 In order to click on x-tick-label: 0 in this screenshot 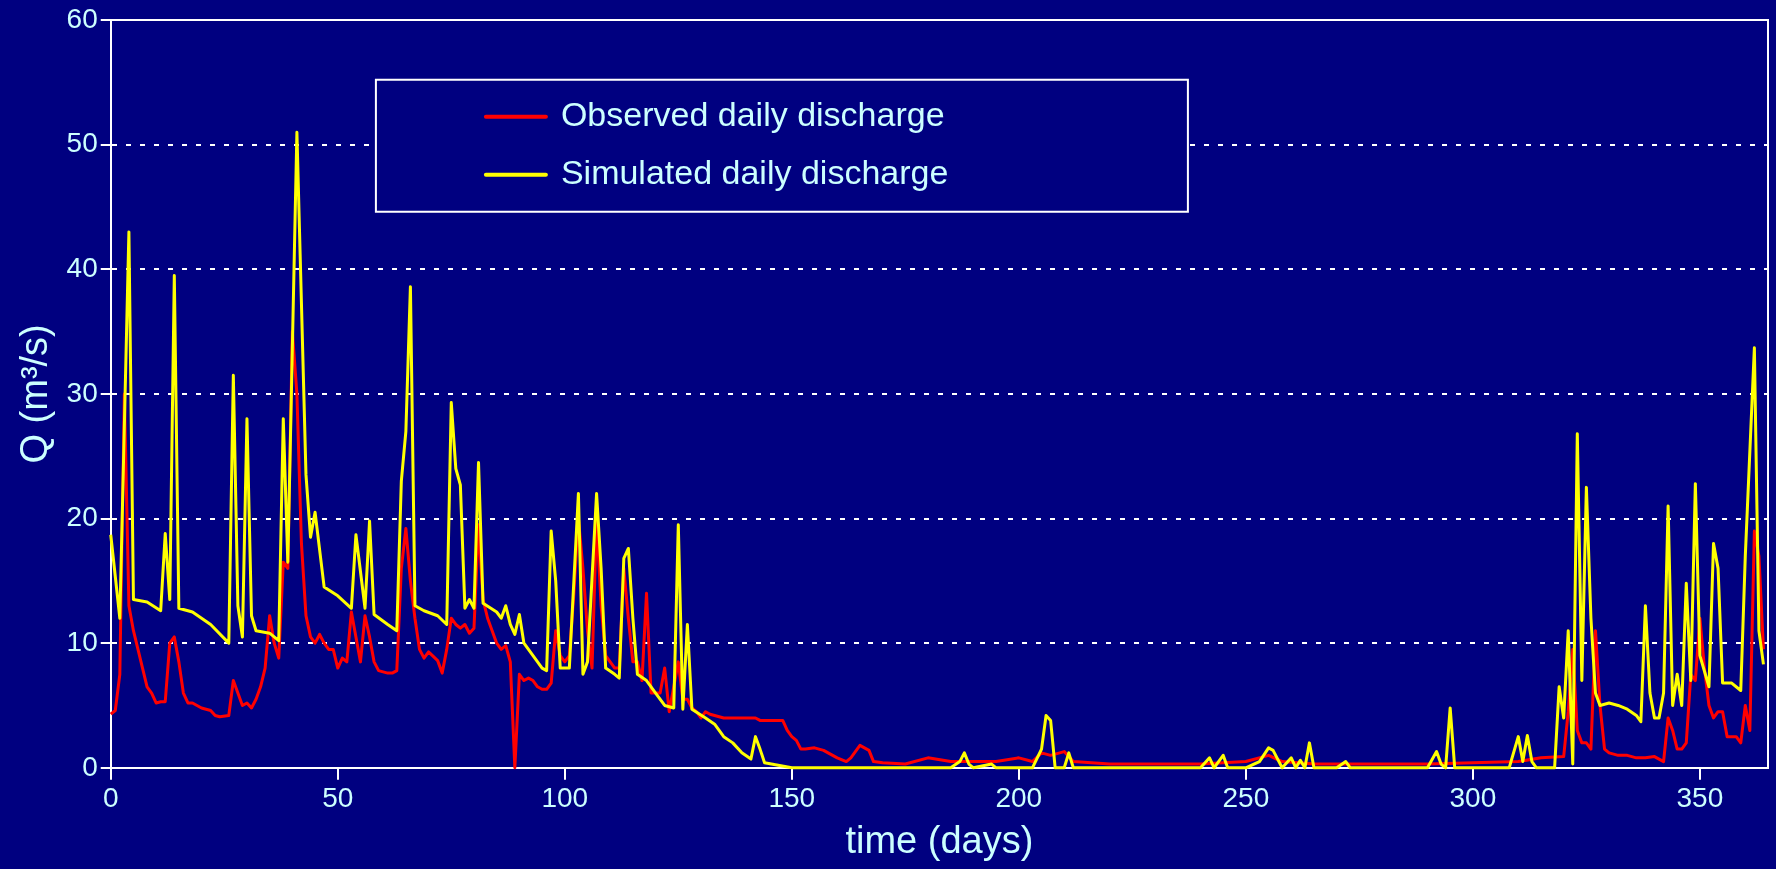, I will do `click(110, 798)`.